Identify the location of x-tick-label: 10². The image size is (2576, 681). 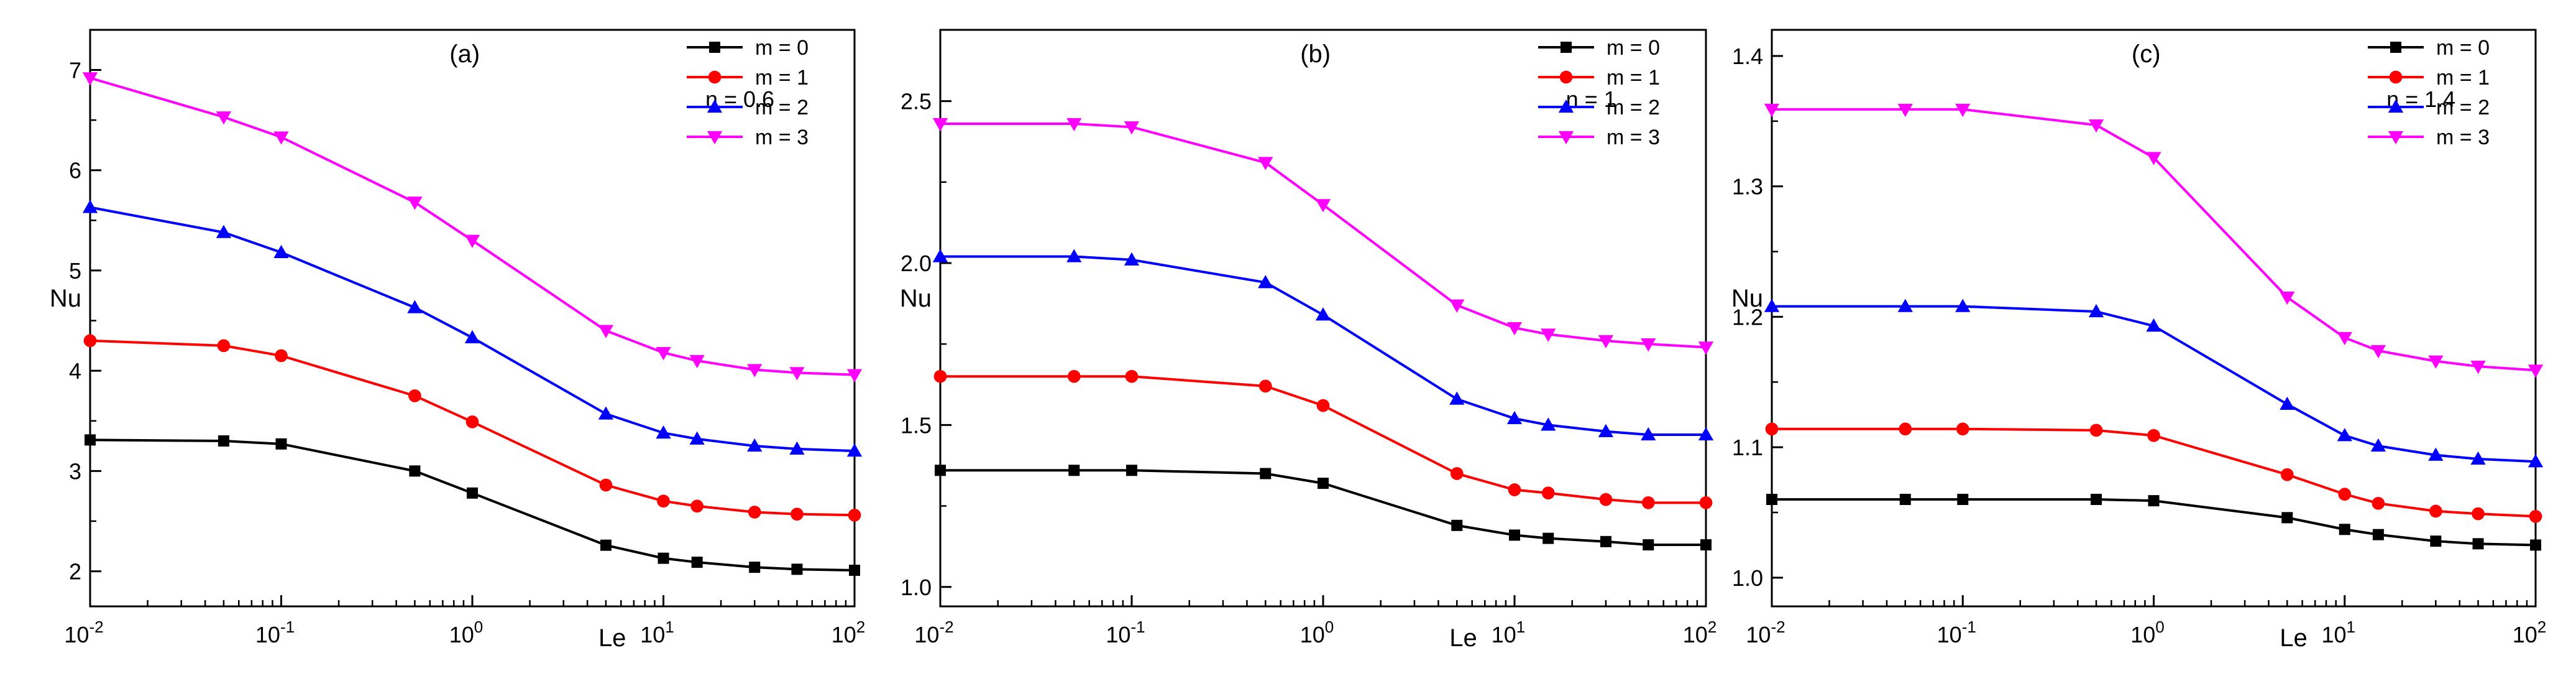
(2530, 632).